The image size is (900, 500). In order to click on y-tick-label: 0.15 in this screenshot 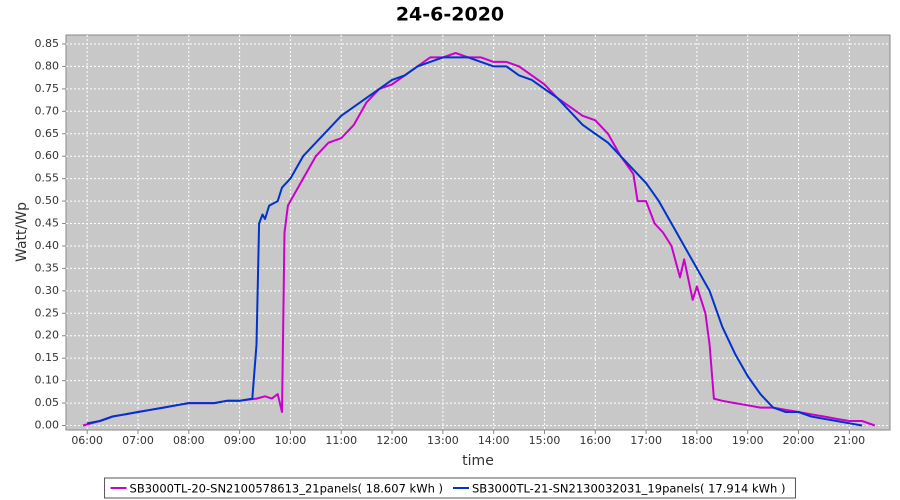, I will do `click(47, 357)`.